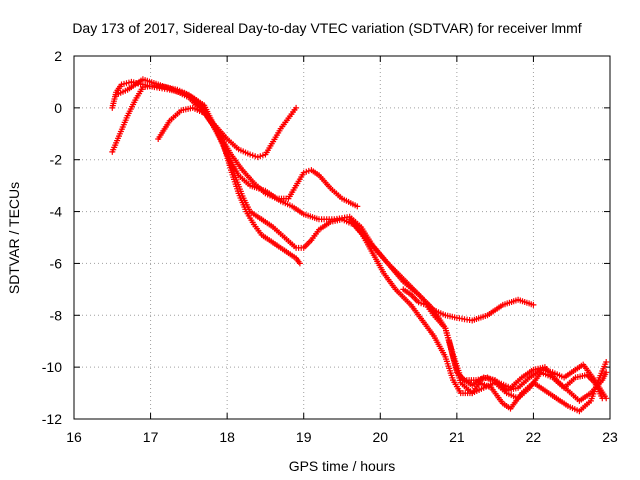 This screenshot has width=640, height=480. What do you see at coordinates (342, 466) in the screenshot?
I see `x-axis-label: GPS time / hours` at bounding box center [342, 466].